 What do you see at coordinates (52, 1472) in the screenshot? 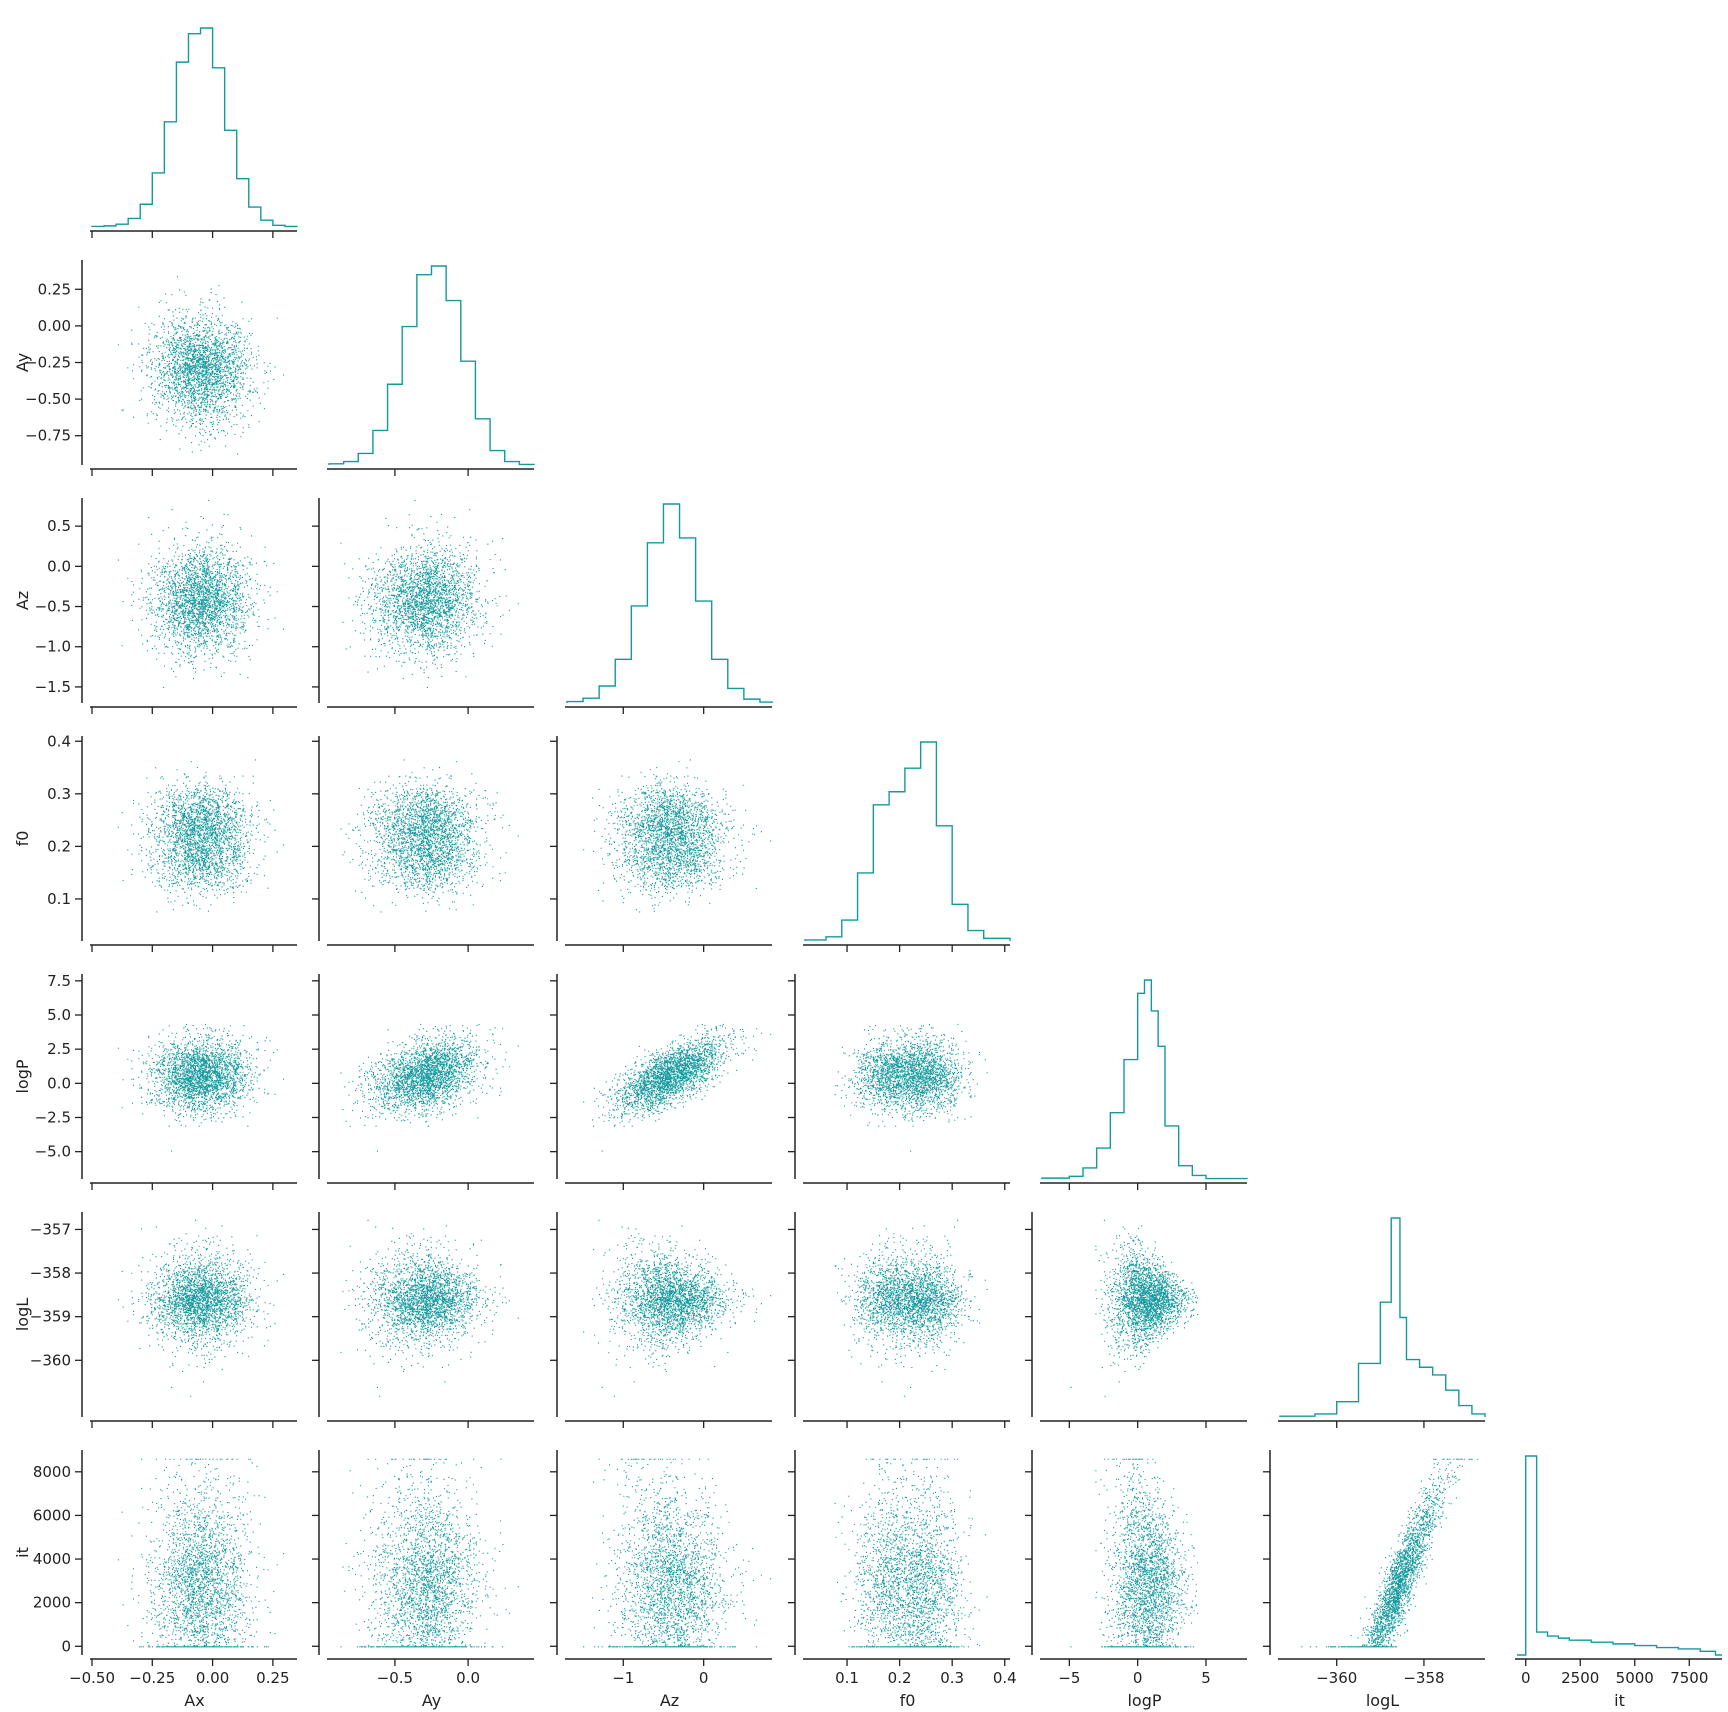
I see `y-tick-label: 8000` at bounding box center [52, 1472].